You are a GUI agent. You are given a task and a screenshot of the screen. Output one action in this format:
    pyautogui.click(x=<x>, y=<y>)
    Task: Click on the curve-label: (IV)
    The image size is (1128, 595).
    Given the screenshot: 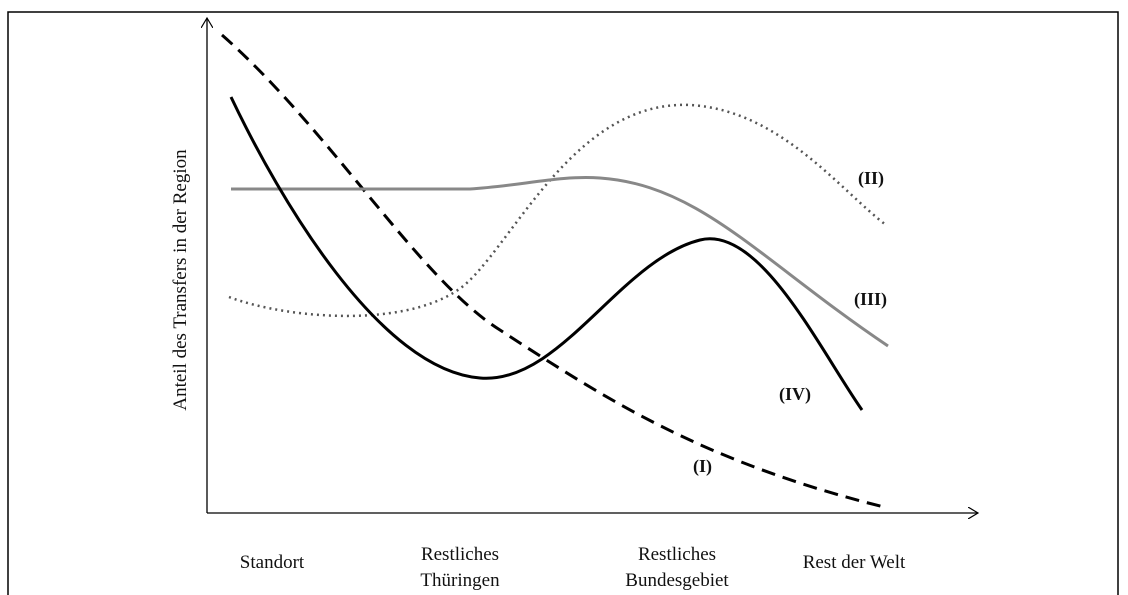 What is the action you would take?
    pyautogui.click(x=795, y=394)
    